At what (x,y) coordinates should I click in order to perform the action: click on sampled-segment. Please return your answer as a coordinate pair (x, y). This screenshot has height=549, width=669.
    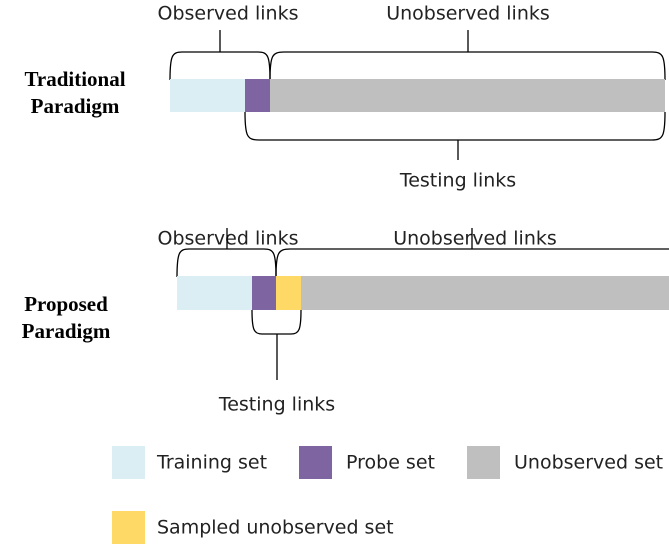
    Looking at the image, I should click on (288, 293).